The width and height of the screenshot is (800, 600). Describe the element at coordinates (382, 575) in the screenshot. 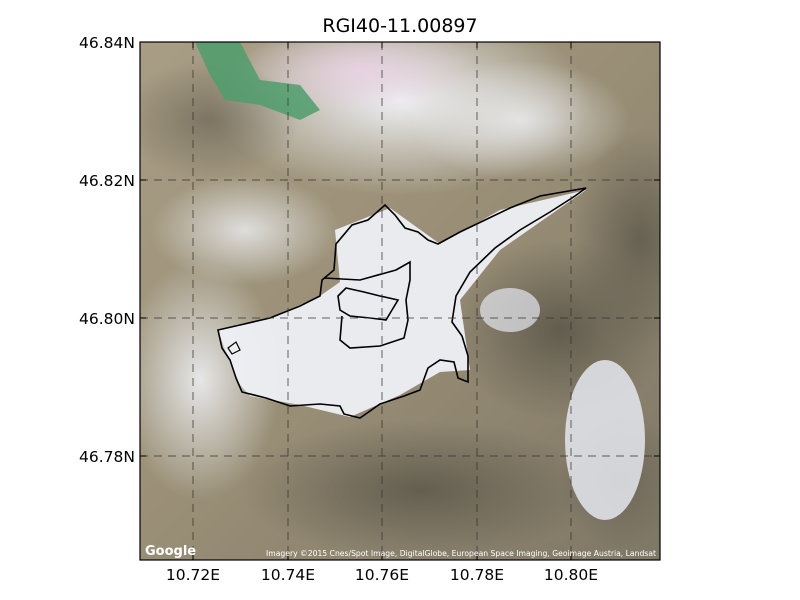

I see `lon-tick-label: 10.76E` at that location.